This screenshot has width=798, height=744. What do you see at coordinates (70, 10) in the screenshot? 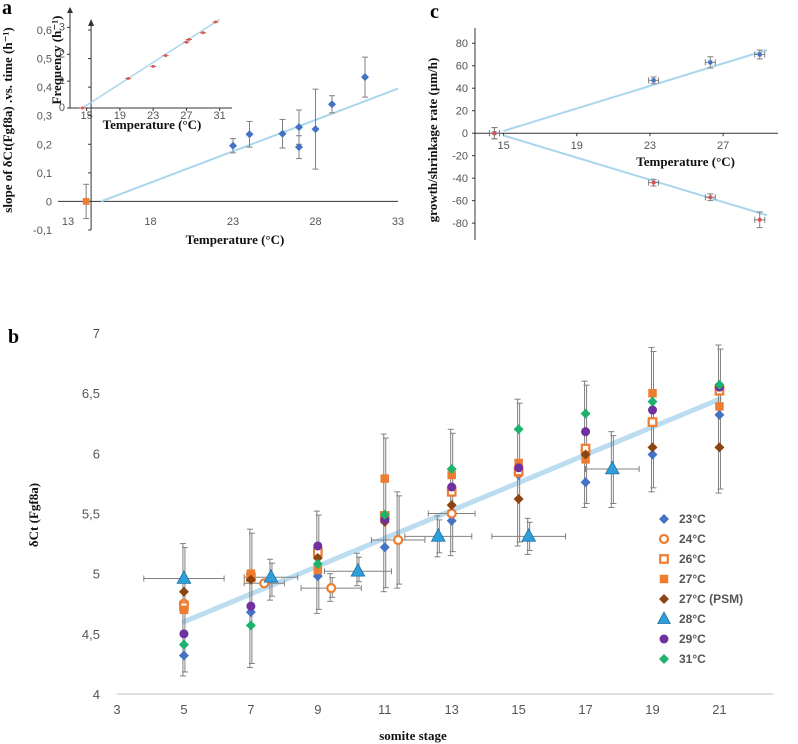
I see `inset-y-axis-arrow` at bounding box center [70, 10].